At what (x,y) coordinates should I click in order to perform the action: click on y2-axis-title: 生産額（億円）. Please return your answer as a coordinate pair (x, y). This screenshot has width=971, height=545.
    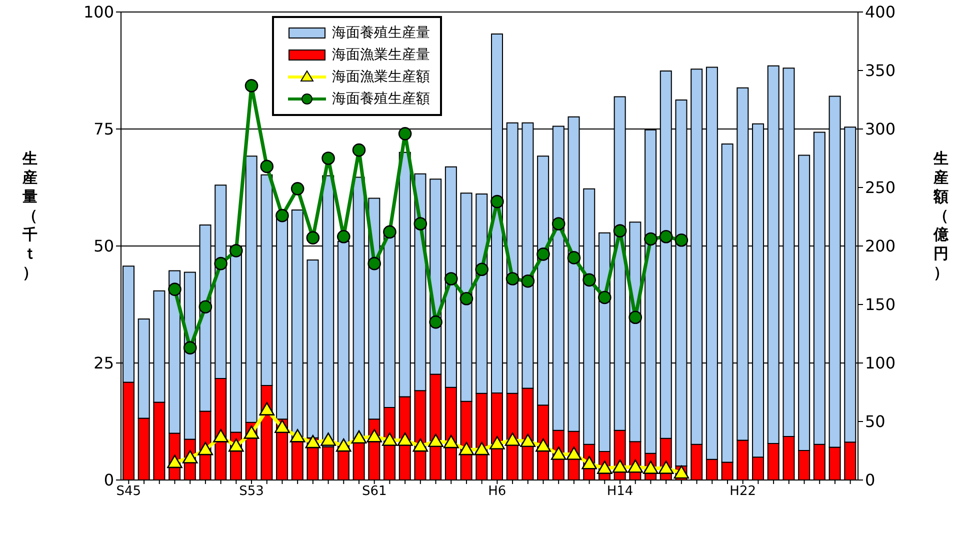
    Looking at the image, I should click on (941, 216).